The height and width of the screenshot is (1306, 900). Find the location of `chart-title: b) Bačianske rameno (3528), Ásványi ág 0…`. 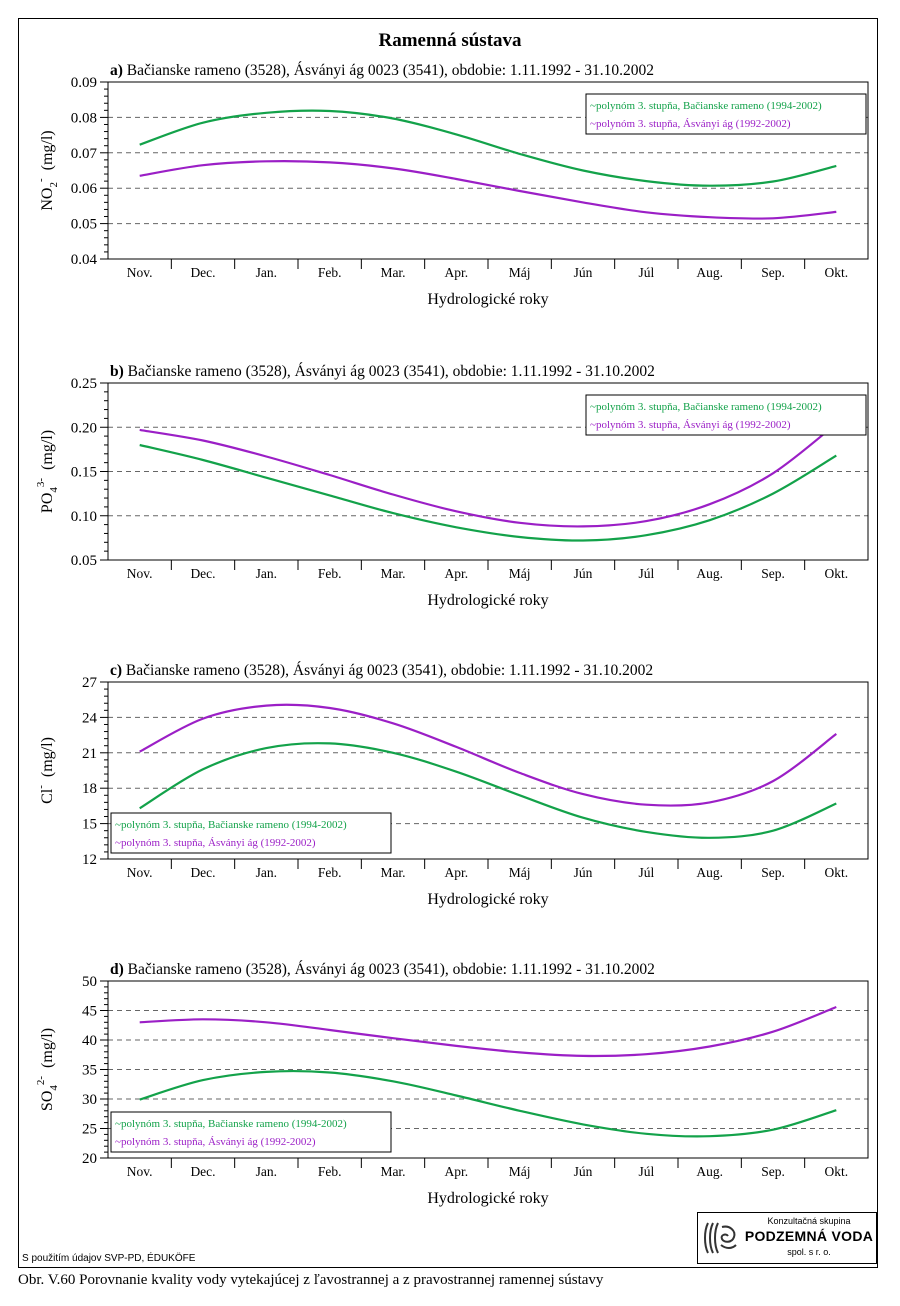

chart-title: b) Bačianske rameno (3528), Ásványi ág 0… is located at coordinates (382, 371).